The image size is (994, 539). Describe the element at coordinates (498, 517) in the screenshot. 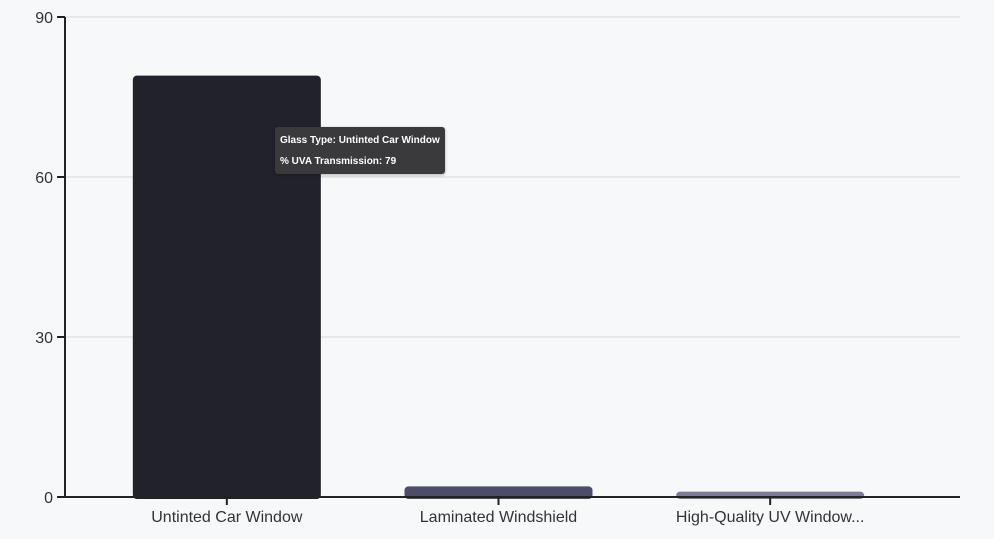

I see `x-tick-label: Laminated Windshield` at that location.